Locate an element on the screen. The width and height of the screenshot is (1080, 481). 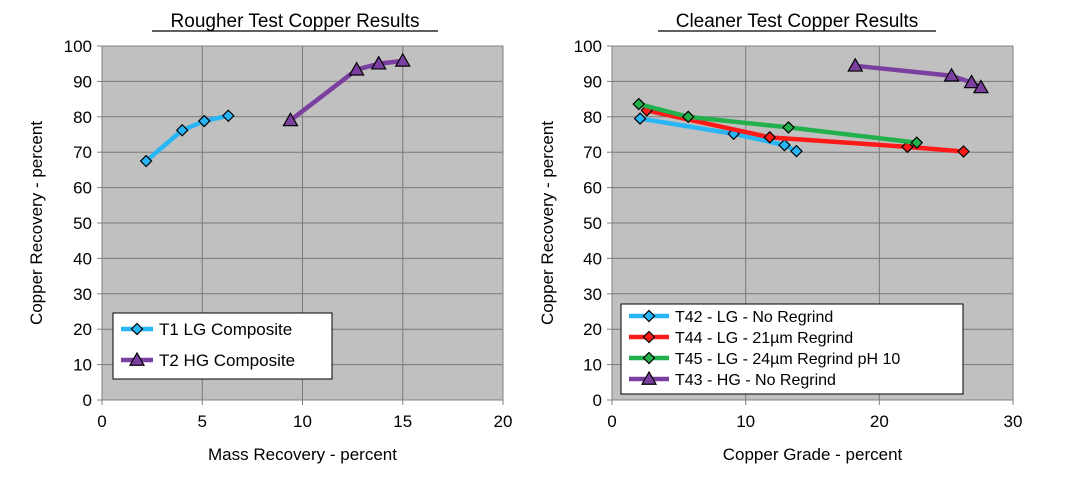
x-tick-label: 30 is located at coordinates (1013, 421).